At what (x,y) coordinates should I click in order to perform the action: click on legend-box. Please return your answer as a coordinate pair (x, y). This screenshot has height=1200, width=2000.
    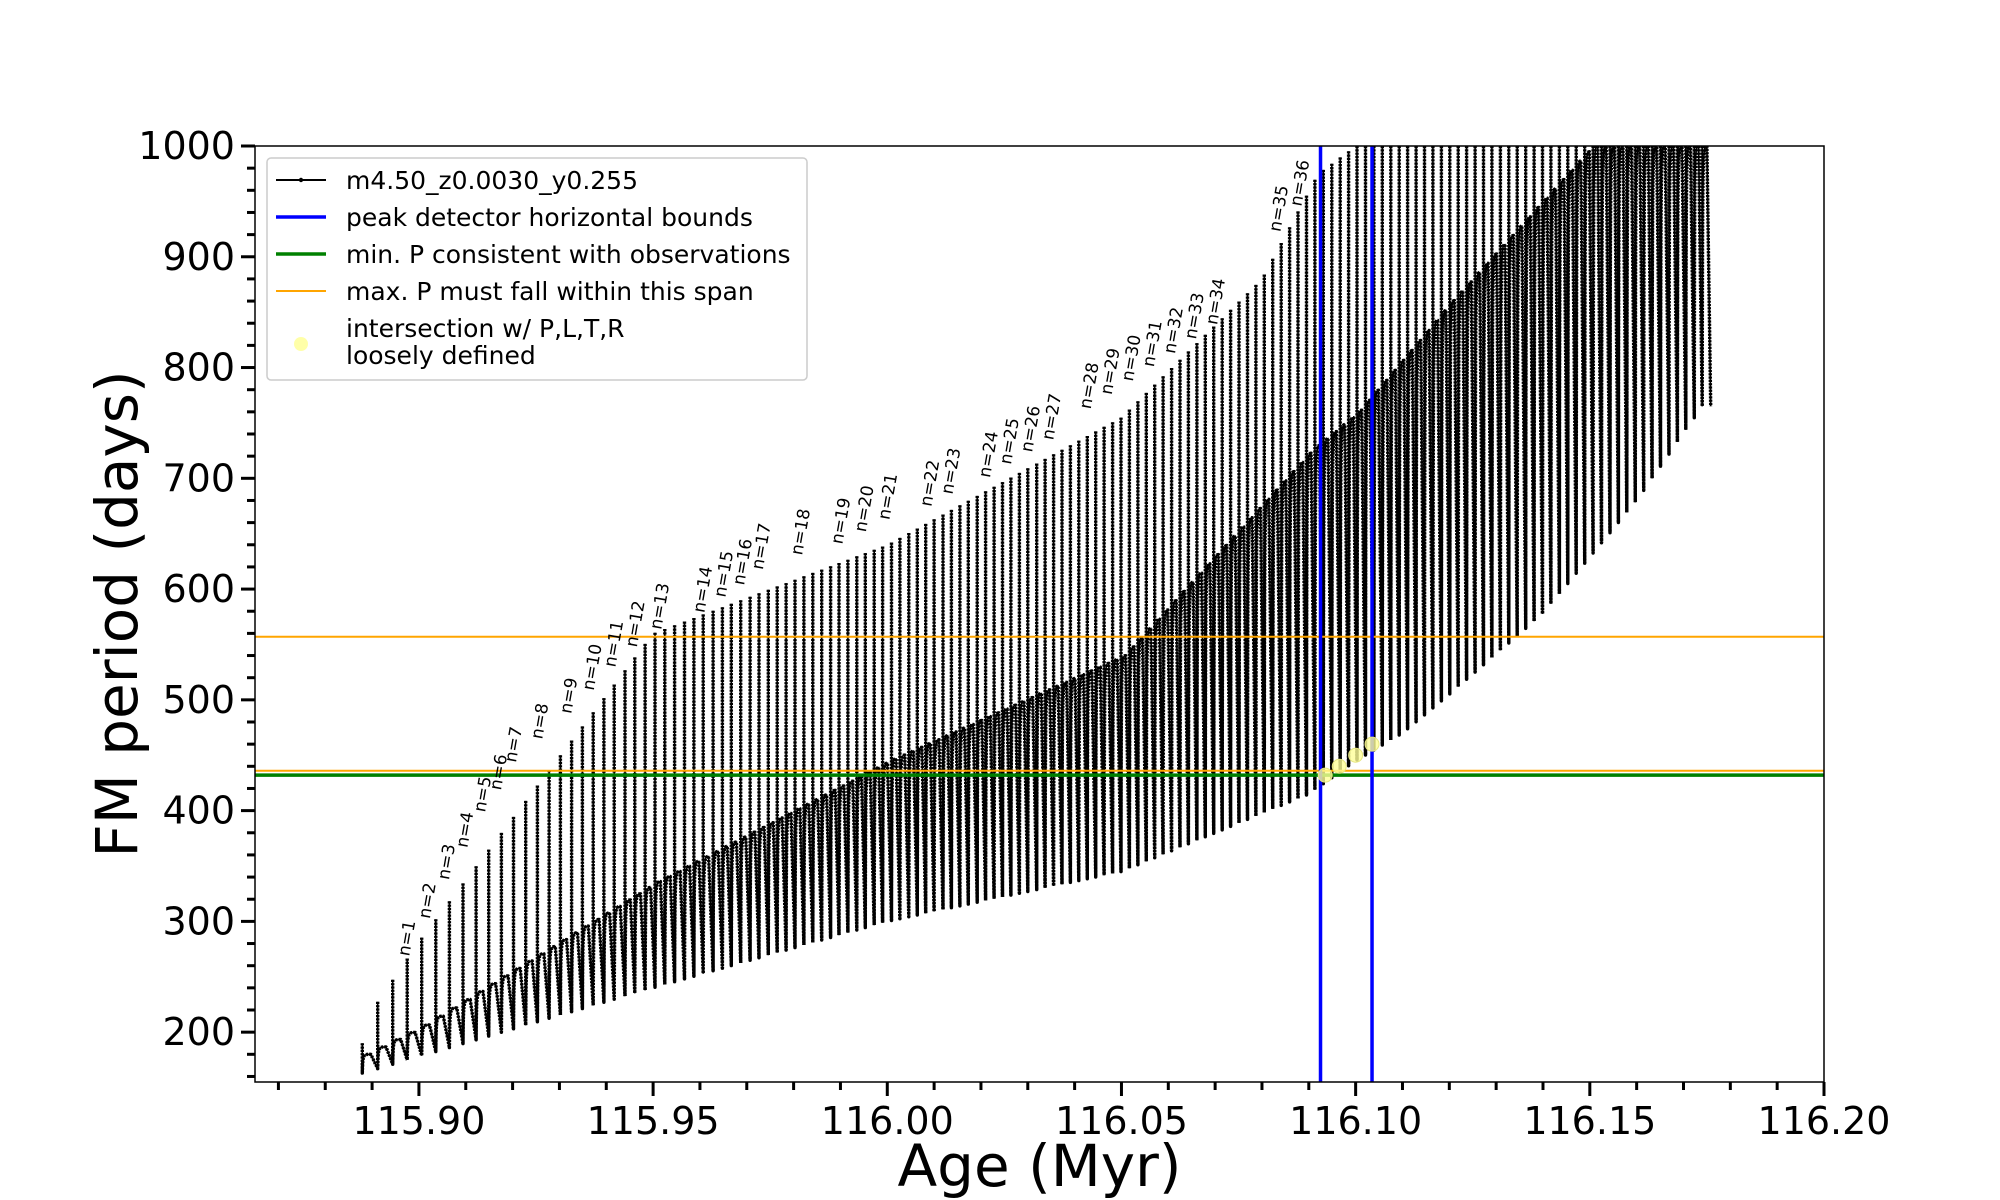
    Looking at the image, I should click on (537, 269).